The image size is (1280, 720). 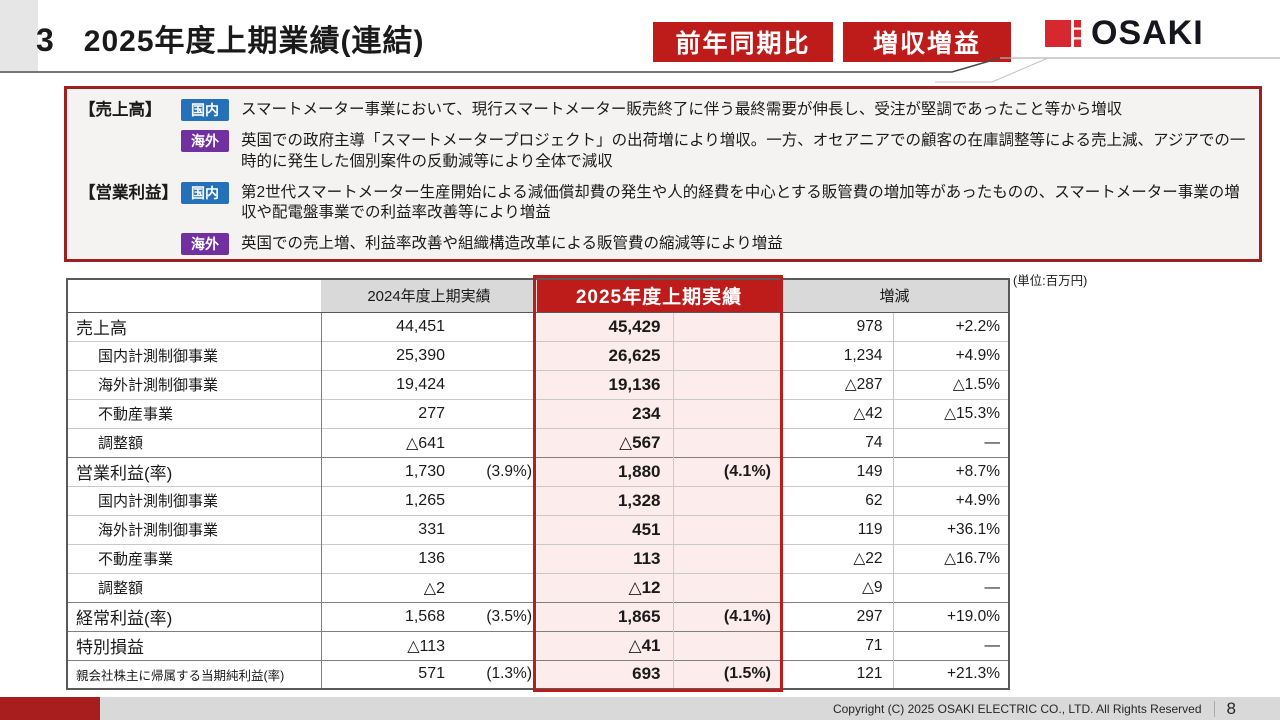 I want to click on value-2025: △12, so click(x=605, y=587).